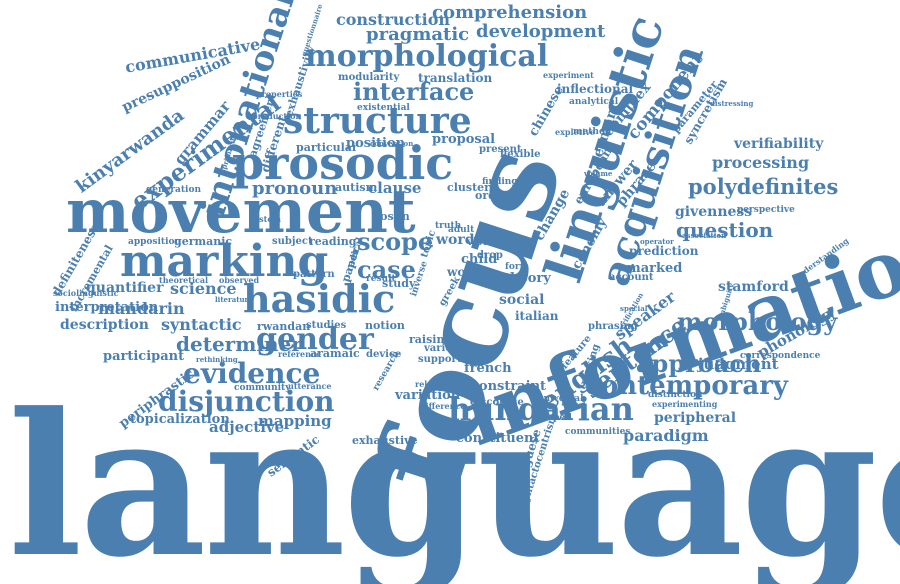 The width and height of the screenshot is (900, 584). What do you see at coordinates (631, 277) in the screenshot?
I see `word-account: account` at bounding box center [631, 277].